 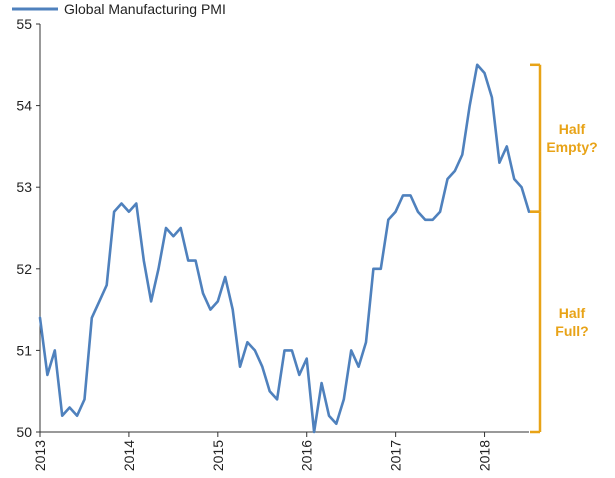 What do you see at coordinates (572, 313) in the screenshot?
I see `half-full-label: Half` at bounding box center [572, 313].